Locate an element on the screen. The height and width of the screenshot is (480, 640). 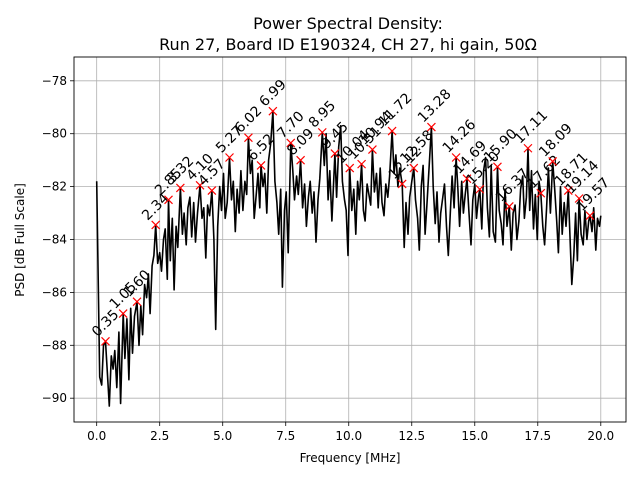
peak-label: 13.28 is located at coordinates (435, 106).